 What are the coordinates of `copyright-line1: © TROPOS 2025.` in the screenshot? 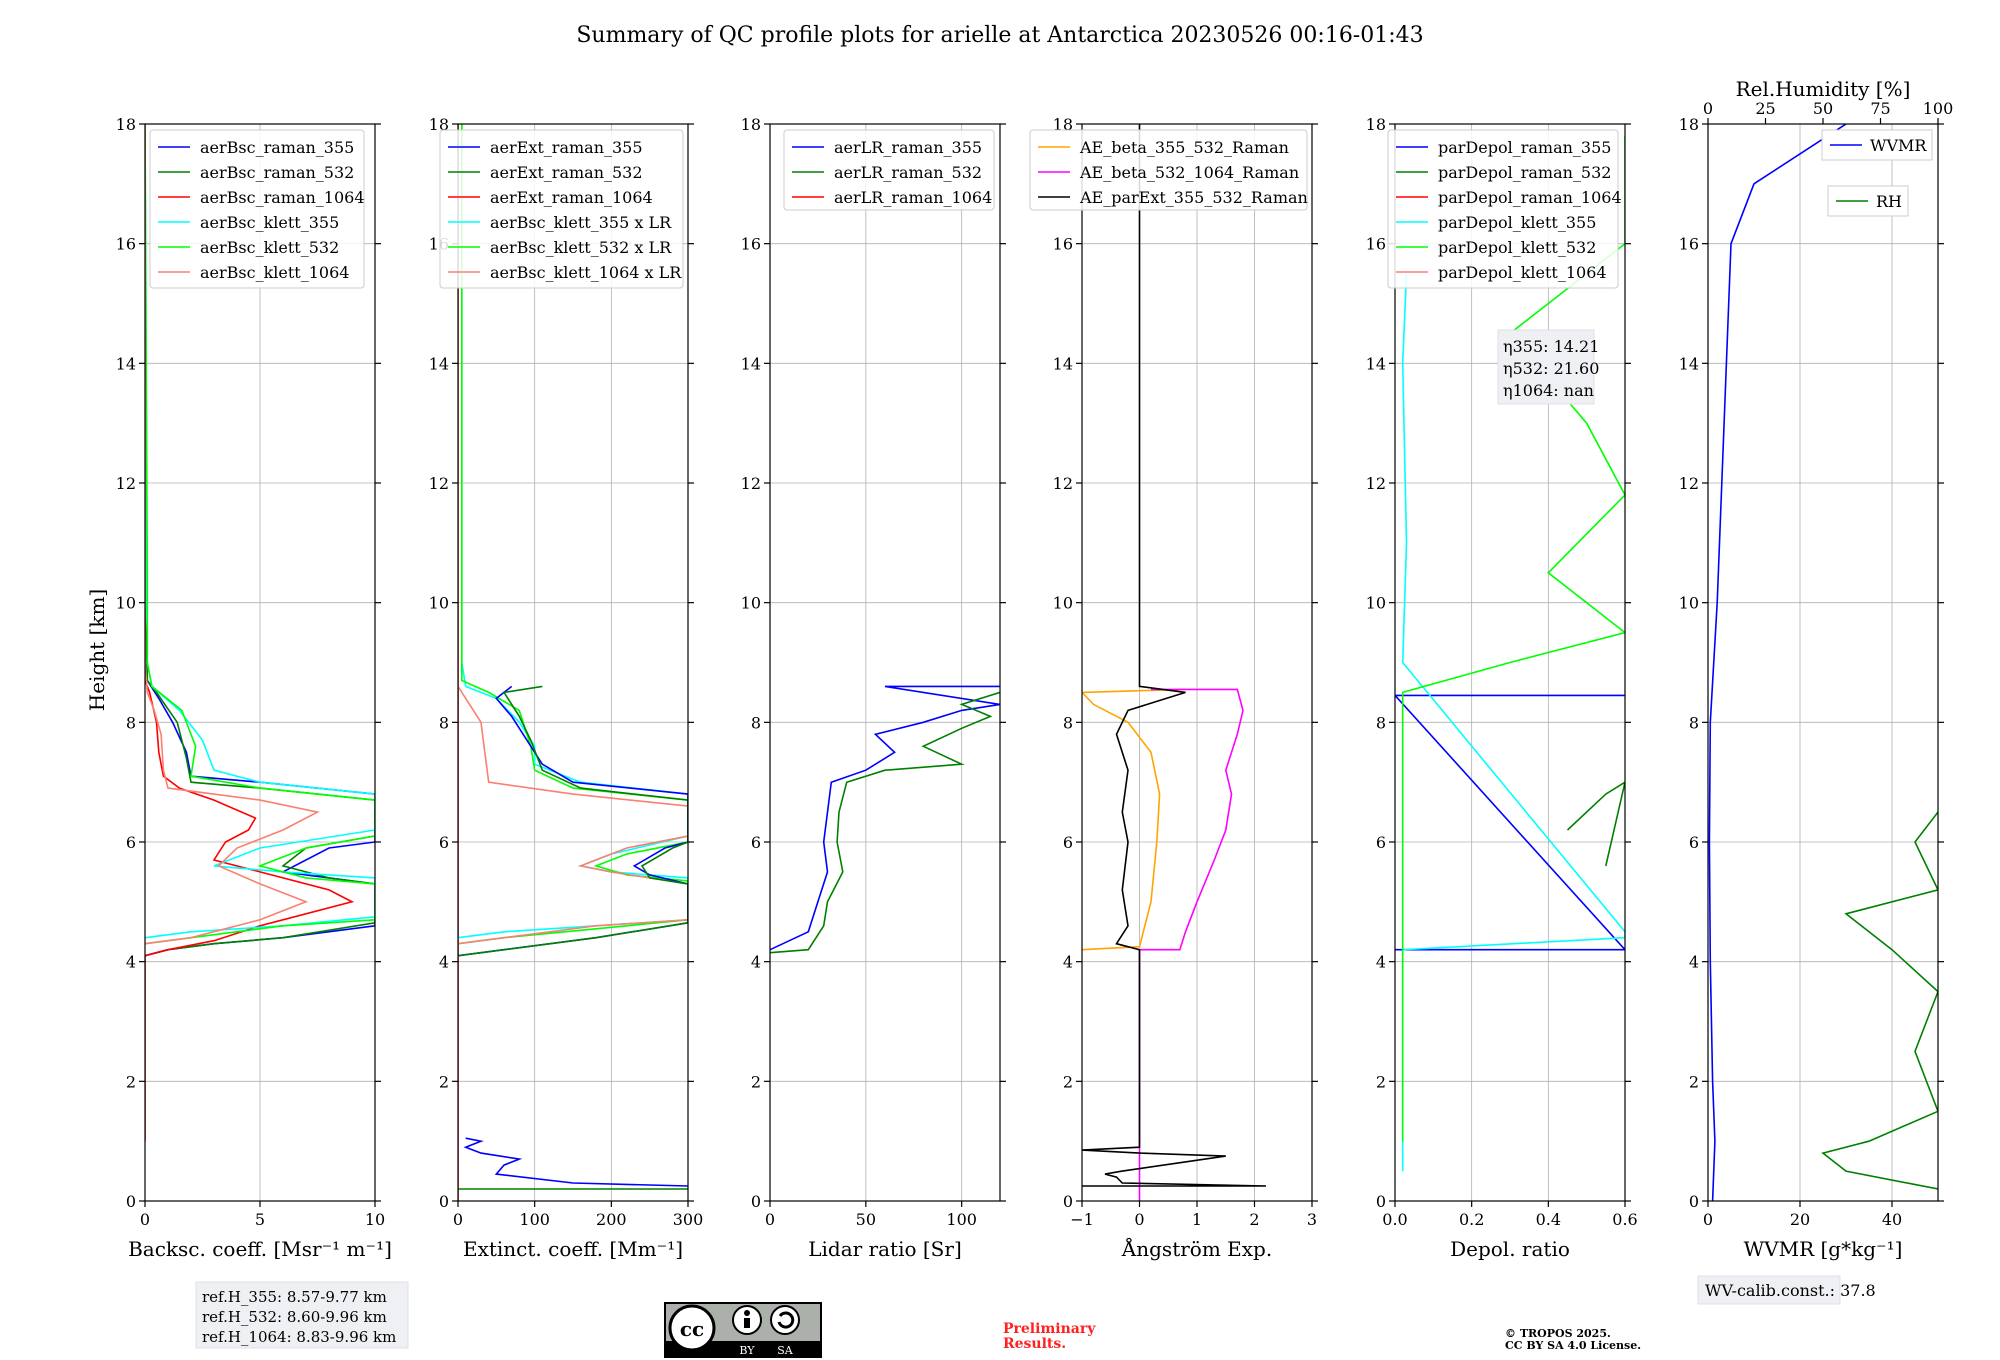 It's located at (1558, 1333).